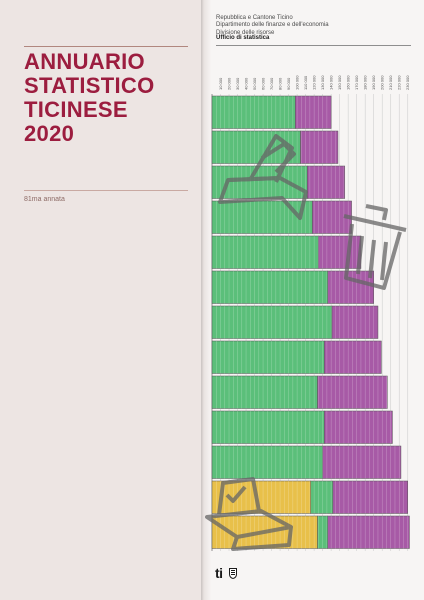 This screenshot has width=424, height=600. Describe the element at coordinates (76, 109) in the screenshot. I see `title-line: TICINESE` at that location.